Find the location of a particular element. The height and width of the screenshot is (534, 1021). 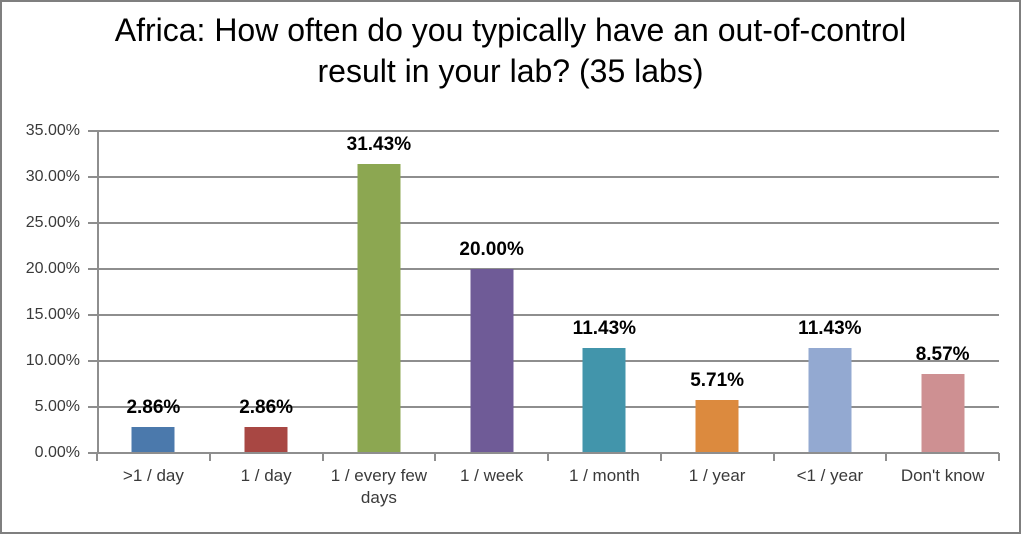

bar-slot: 2.86% 1 / day is located at coordinates (266, 308).